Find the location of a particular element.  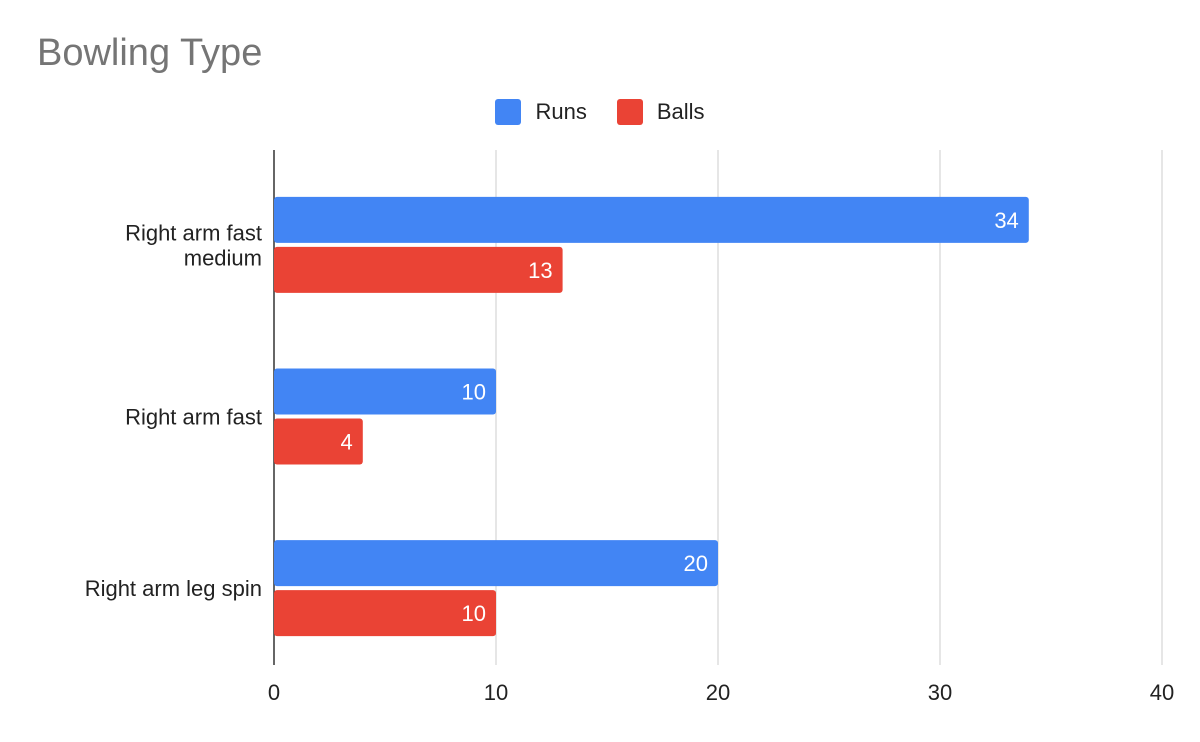

x-tick-label-30: 30 is located at coordinates (940, 692).